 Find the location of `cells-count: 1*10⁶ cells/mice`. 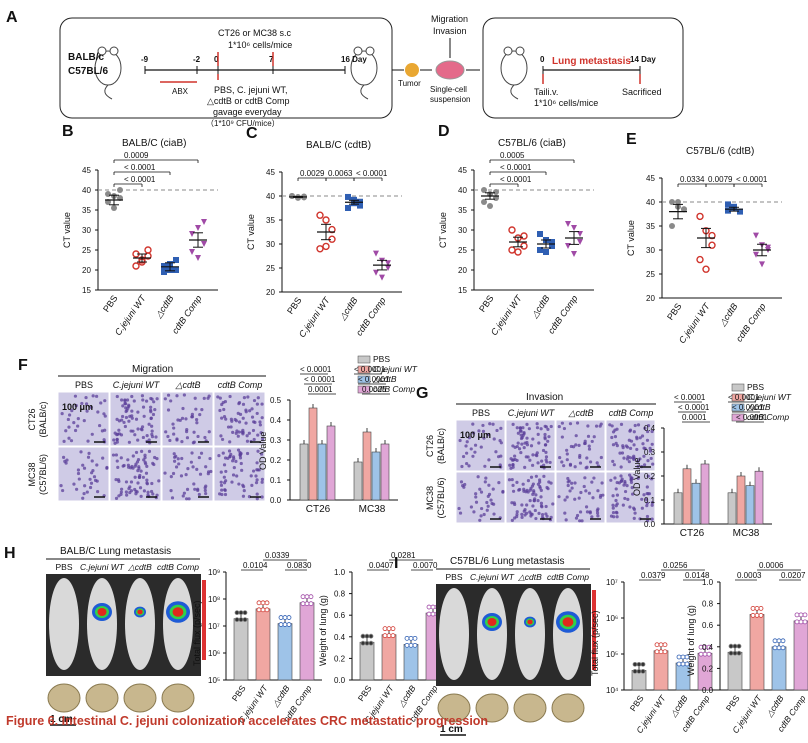

cells-count: 1*10⁶ cells/mice is located at coordinates (260, 45).